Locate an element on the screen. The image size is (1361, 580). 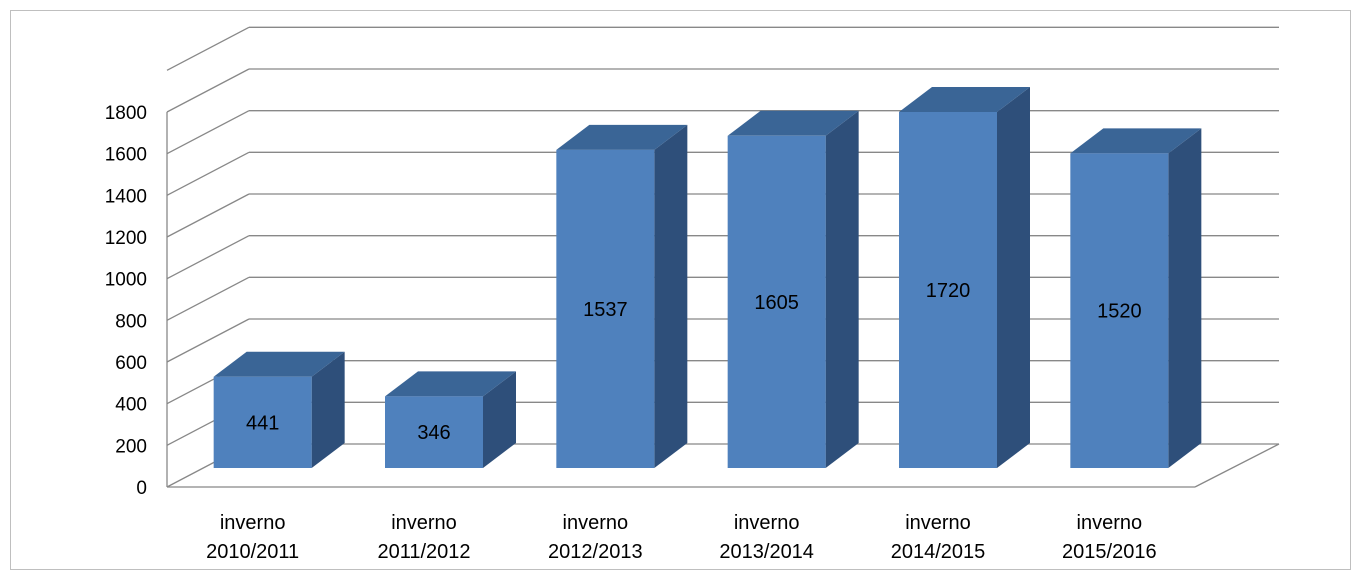
y-tick-label: 200 is located at coordinates (131, 446).